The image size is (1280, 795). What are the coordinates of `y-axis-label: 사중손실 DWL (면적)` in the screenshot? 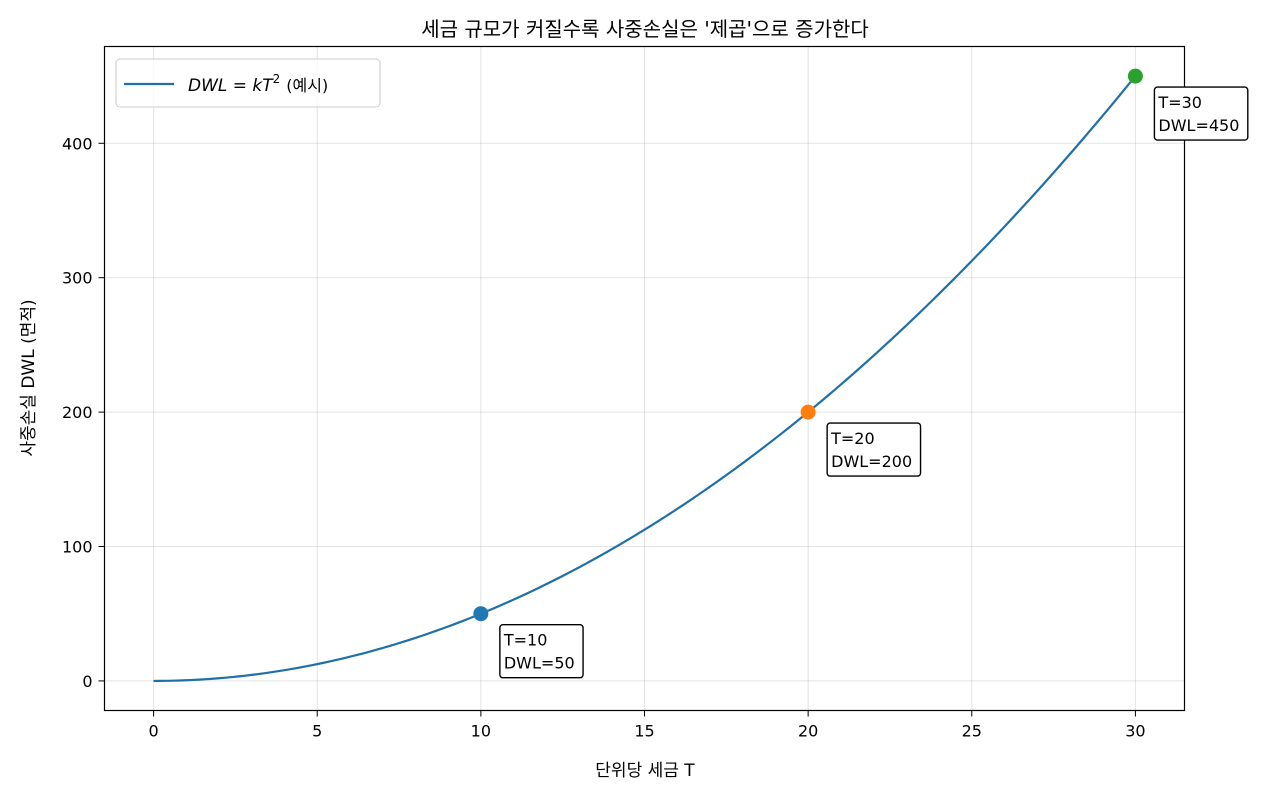 It's located at (29, 377).